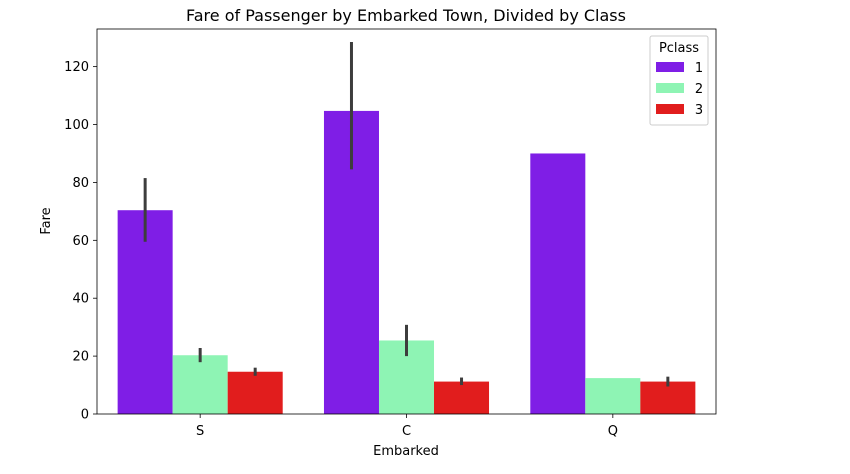 The image size is (850, 474). What do you see at coordinates (76, 67) in the screenshot?
I see `y-tick-label: 120` at bounding box center [76, 67].